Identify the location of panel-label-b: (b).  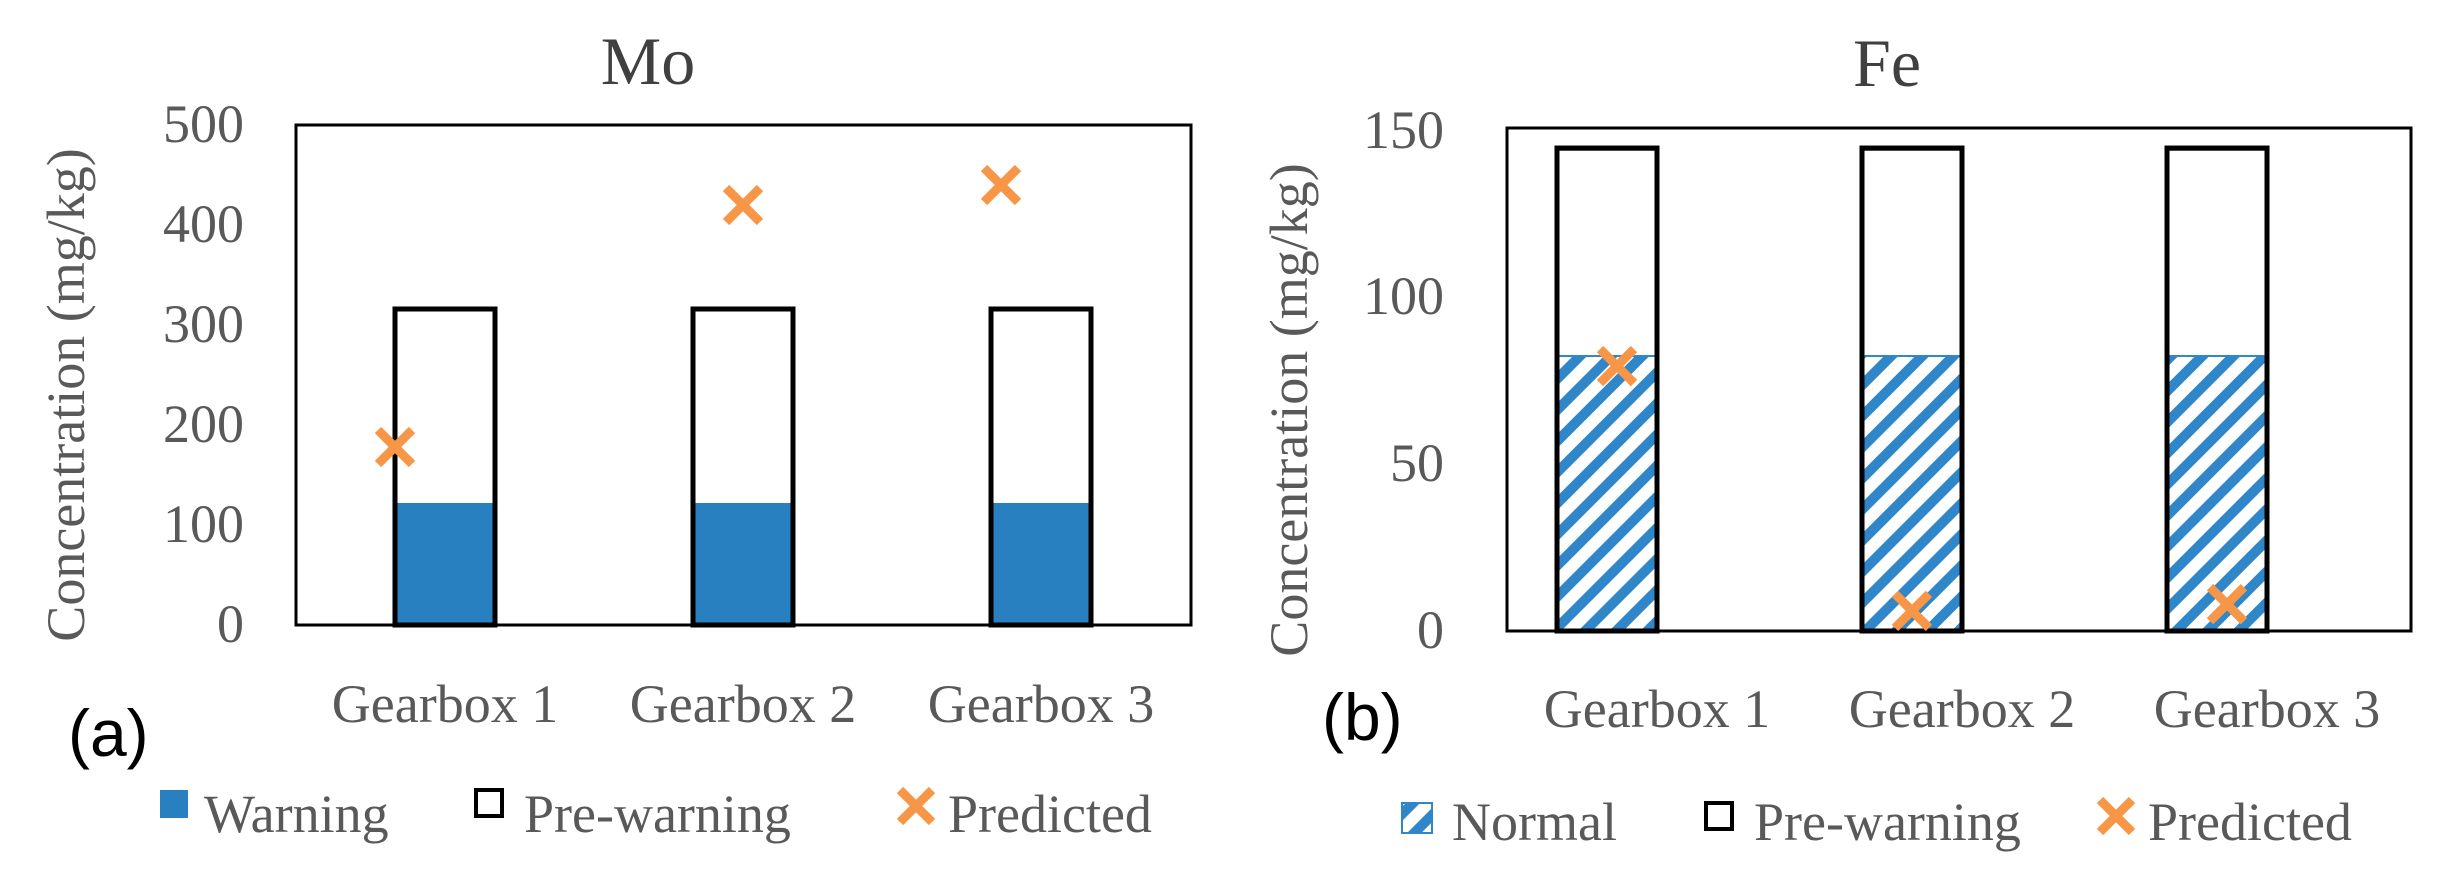
(1362, 717).